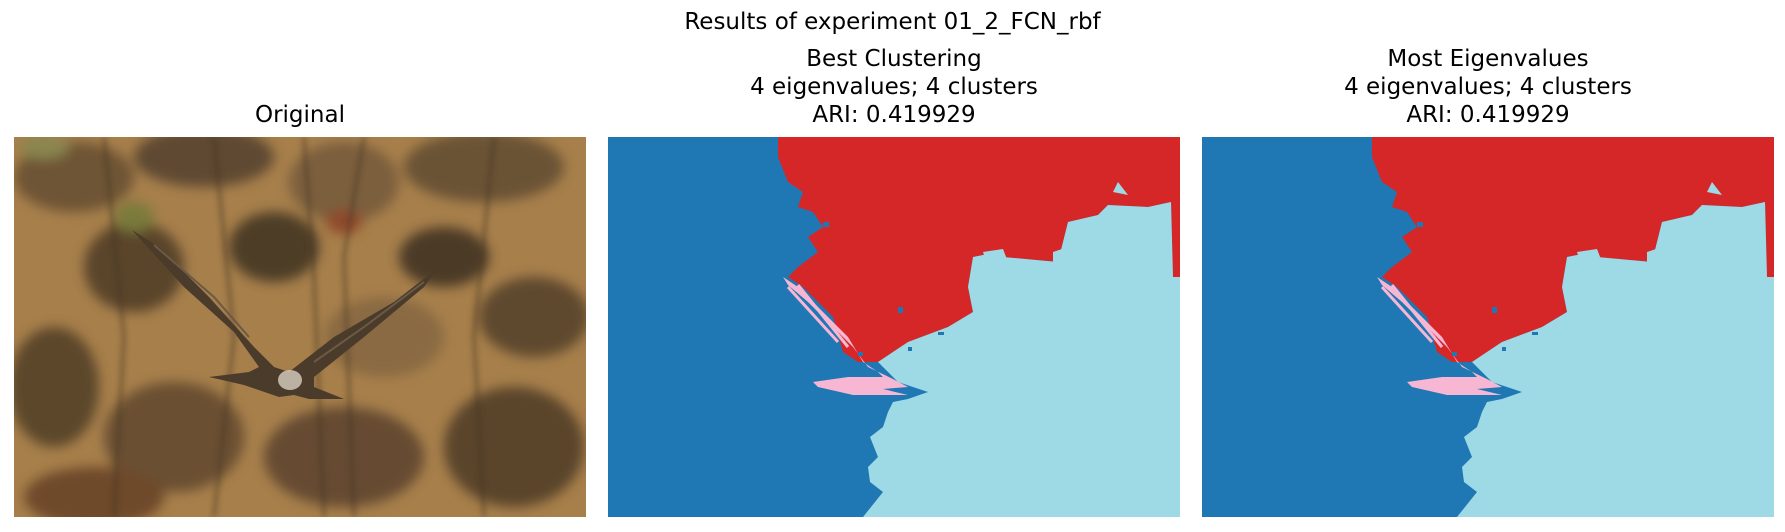 Image resolution: width=1785 pixels, height=532 pixels. I want to click on panel-title-line: Most Eigenvalues, so click(1488, 59).